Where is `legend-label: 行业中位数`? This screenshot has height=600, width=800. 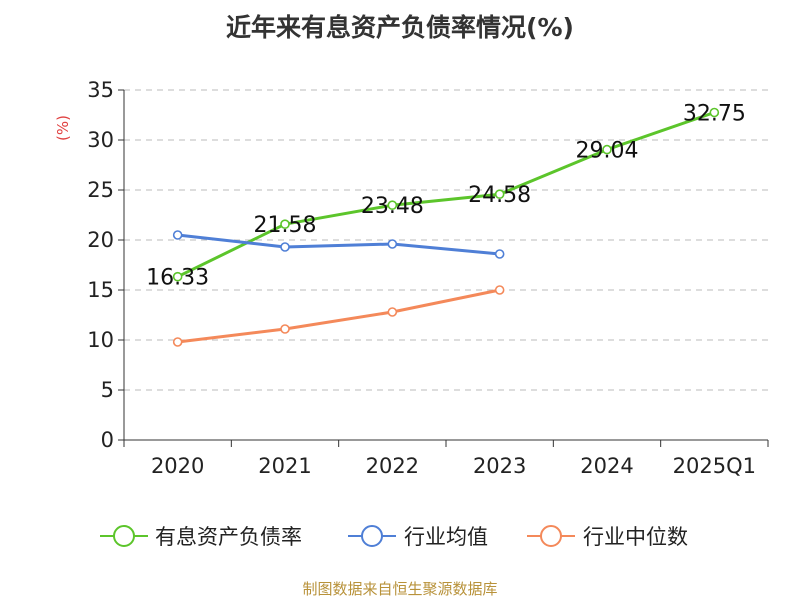 legend-label: 行业中位数 is located at coordinates (635, 537).